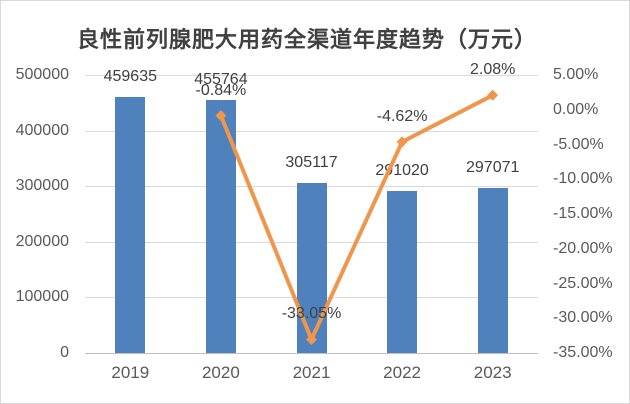 This screenshot has height=404, width=630. Describe the element at coordinates (306, 39) in the screenshot. I see `chart-title: 良性前列腺肥大用药全渠道年度趋势（万元）` at that location.